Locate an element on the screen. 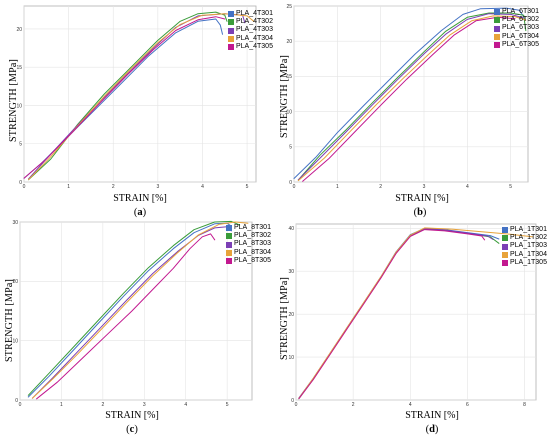 Image resolution: width=550 pixels, height=438 pixels. series-line-PLA_8T305 is located at coordinates (126, 316).